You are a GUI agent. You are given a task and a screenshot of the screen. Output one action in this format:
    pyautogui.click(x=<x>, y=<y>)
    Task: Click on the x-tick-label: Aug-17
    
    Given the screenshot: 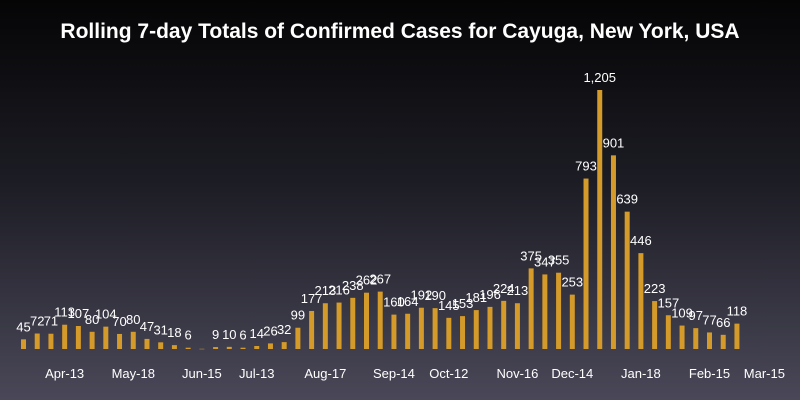 What is the action you would take?
    pyautogui.click(x=325, y=373)
    